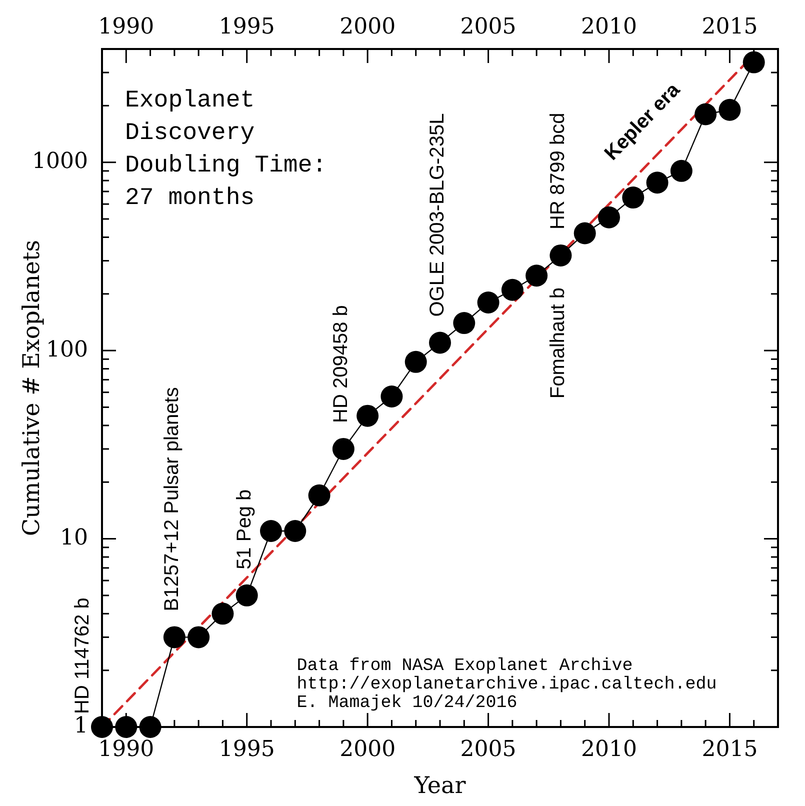  I want to click on x-tick-label: 2010, so click(609, 27).